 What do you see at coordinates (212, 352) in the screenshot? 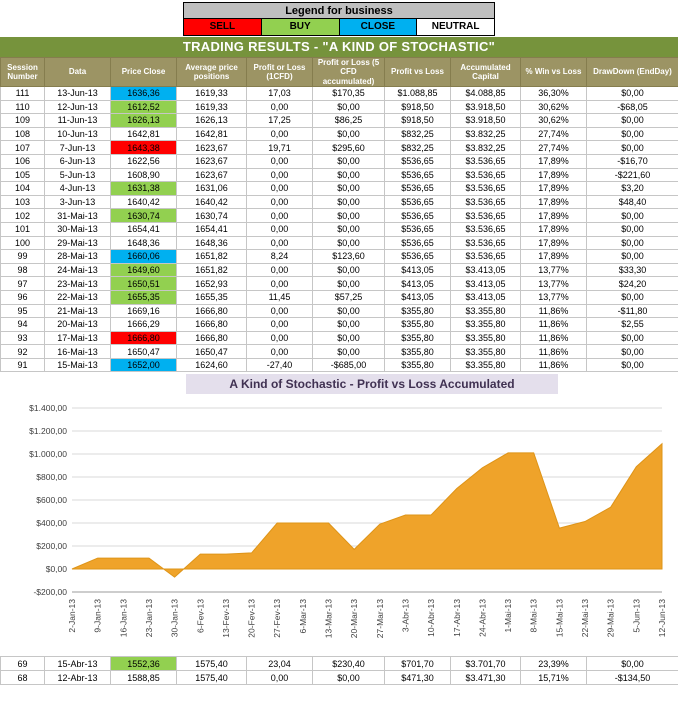
I see `cell-avg-price: 1650,47` at bounding box center [212, 352].